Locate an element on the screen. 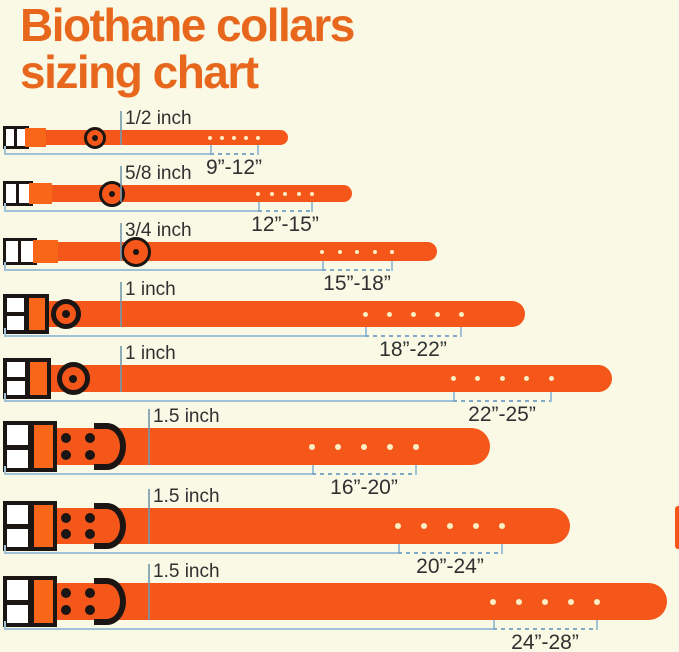 The height and width of the screenshot is (652, 679). size-range-label: 16”-20” is located at coordinates (364, 487).